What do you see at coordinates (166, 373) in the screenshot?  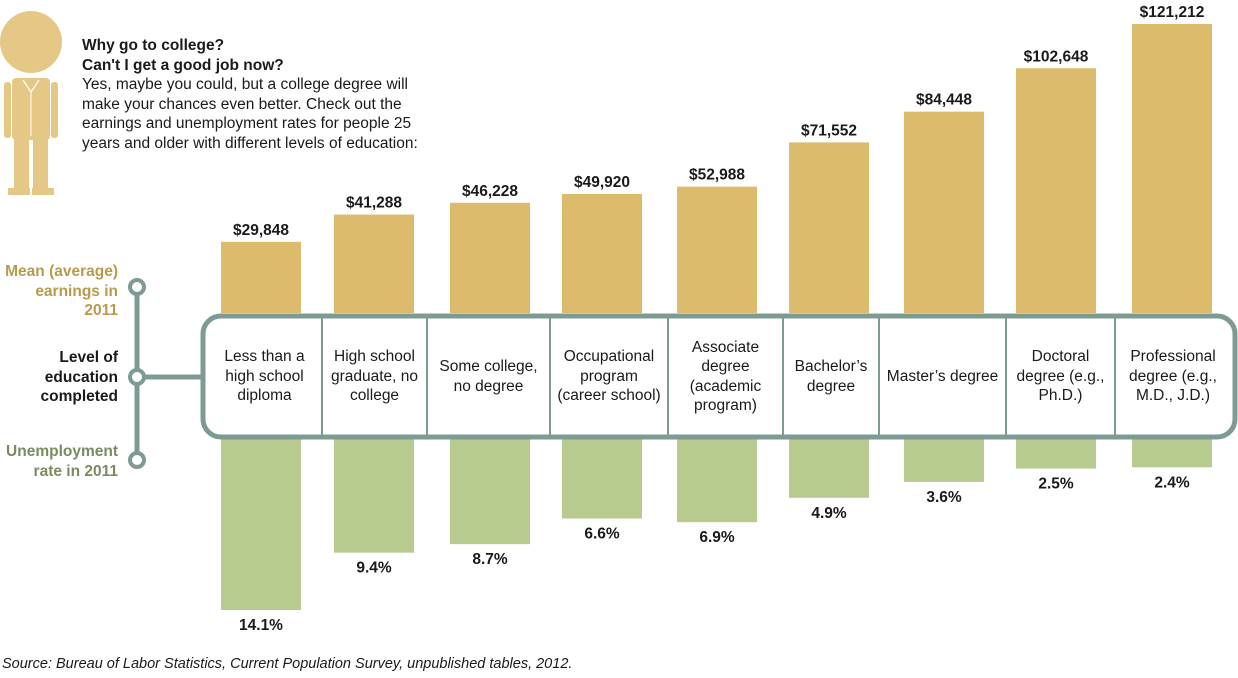 I see `timeline-connector` at bounding box center [166, 373].